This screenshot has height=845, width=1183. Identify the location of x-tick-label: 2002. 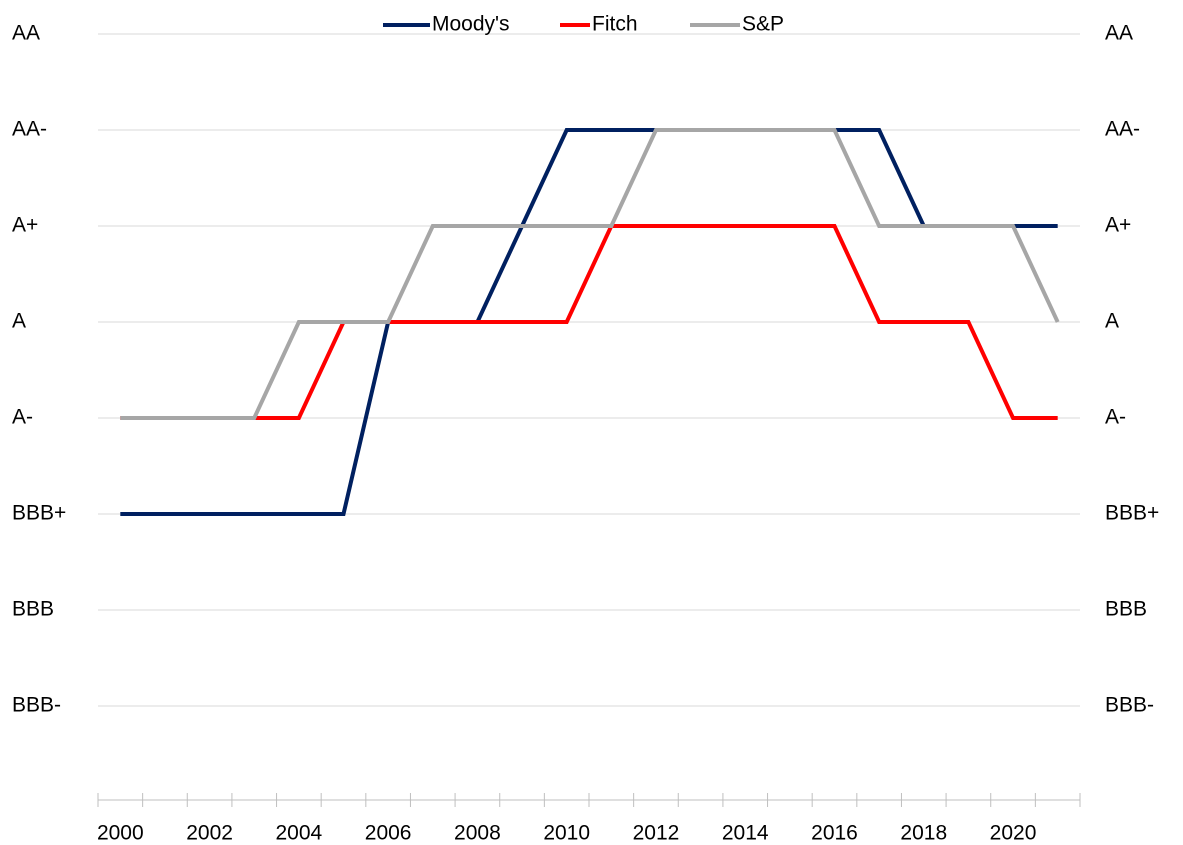
(209, 833).